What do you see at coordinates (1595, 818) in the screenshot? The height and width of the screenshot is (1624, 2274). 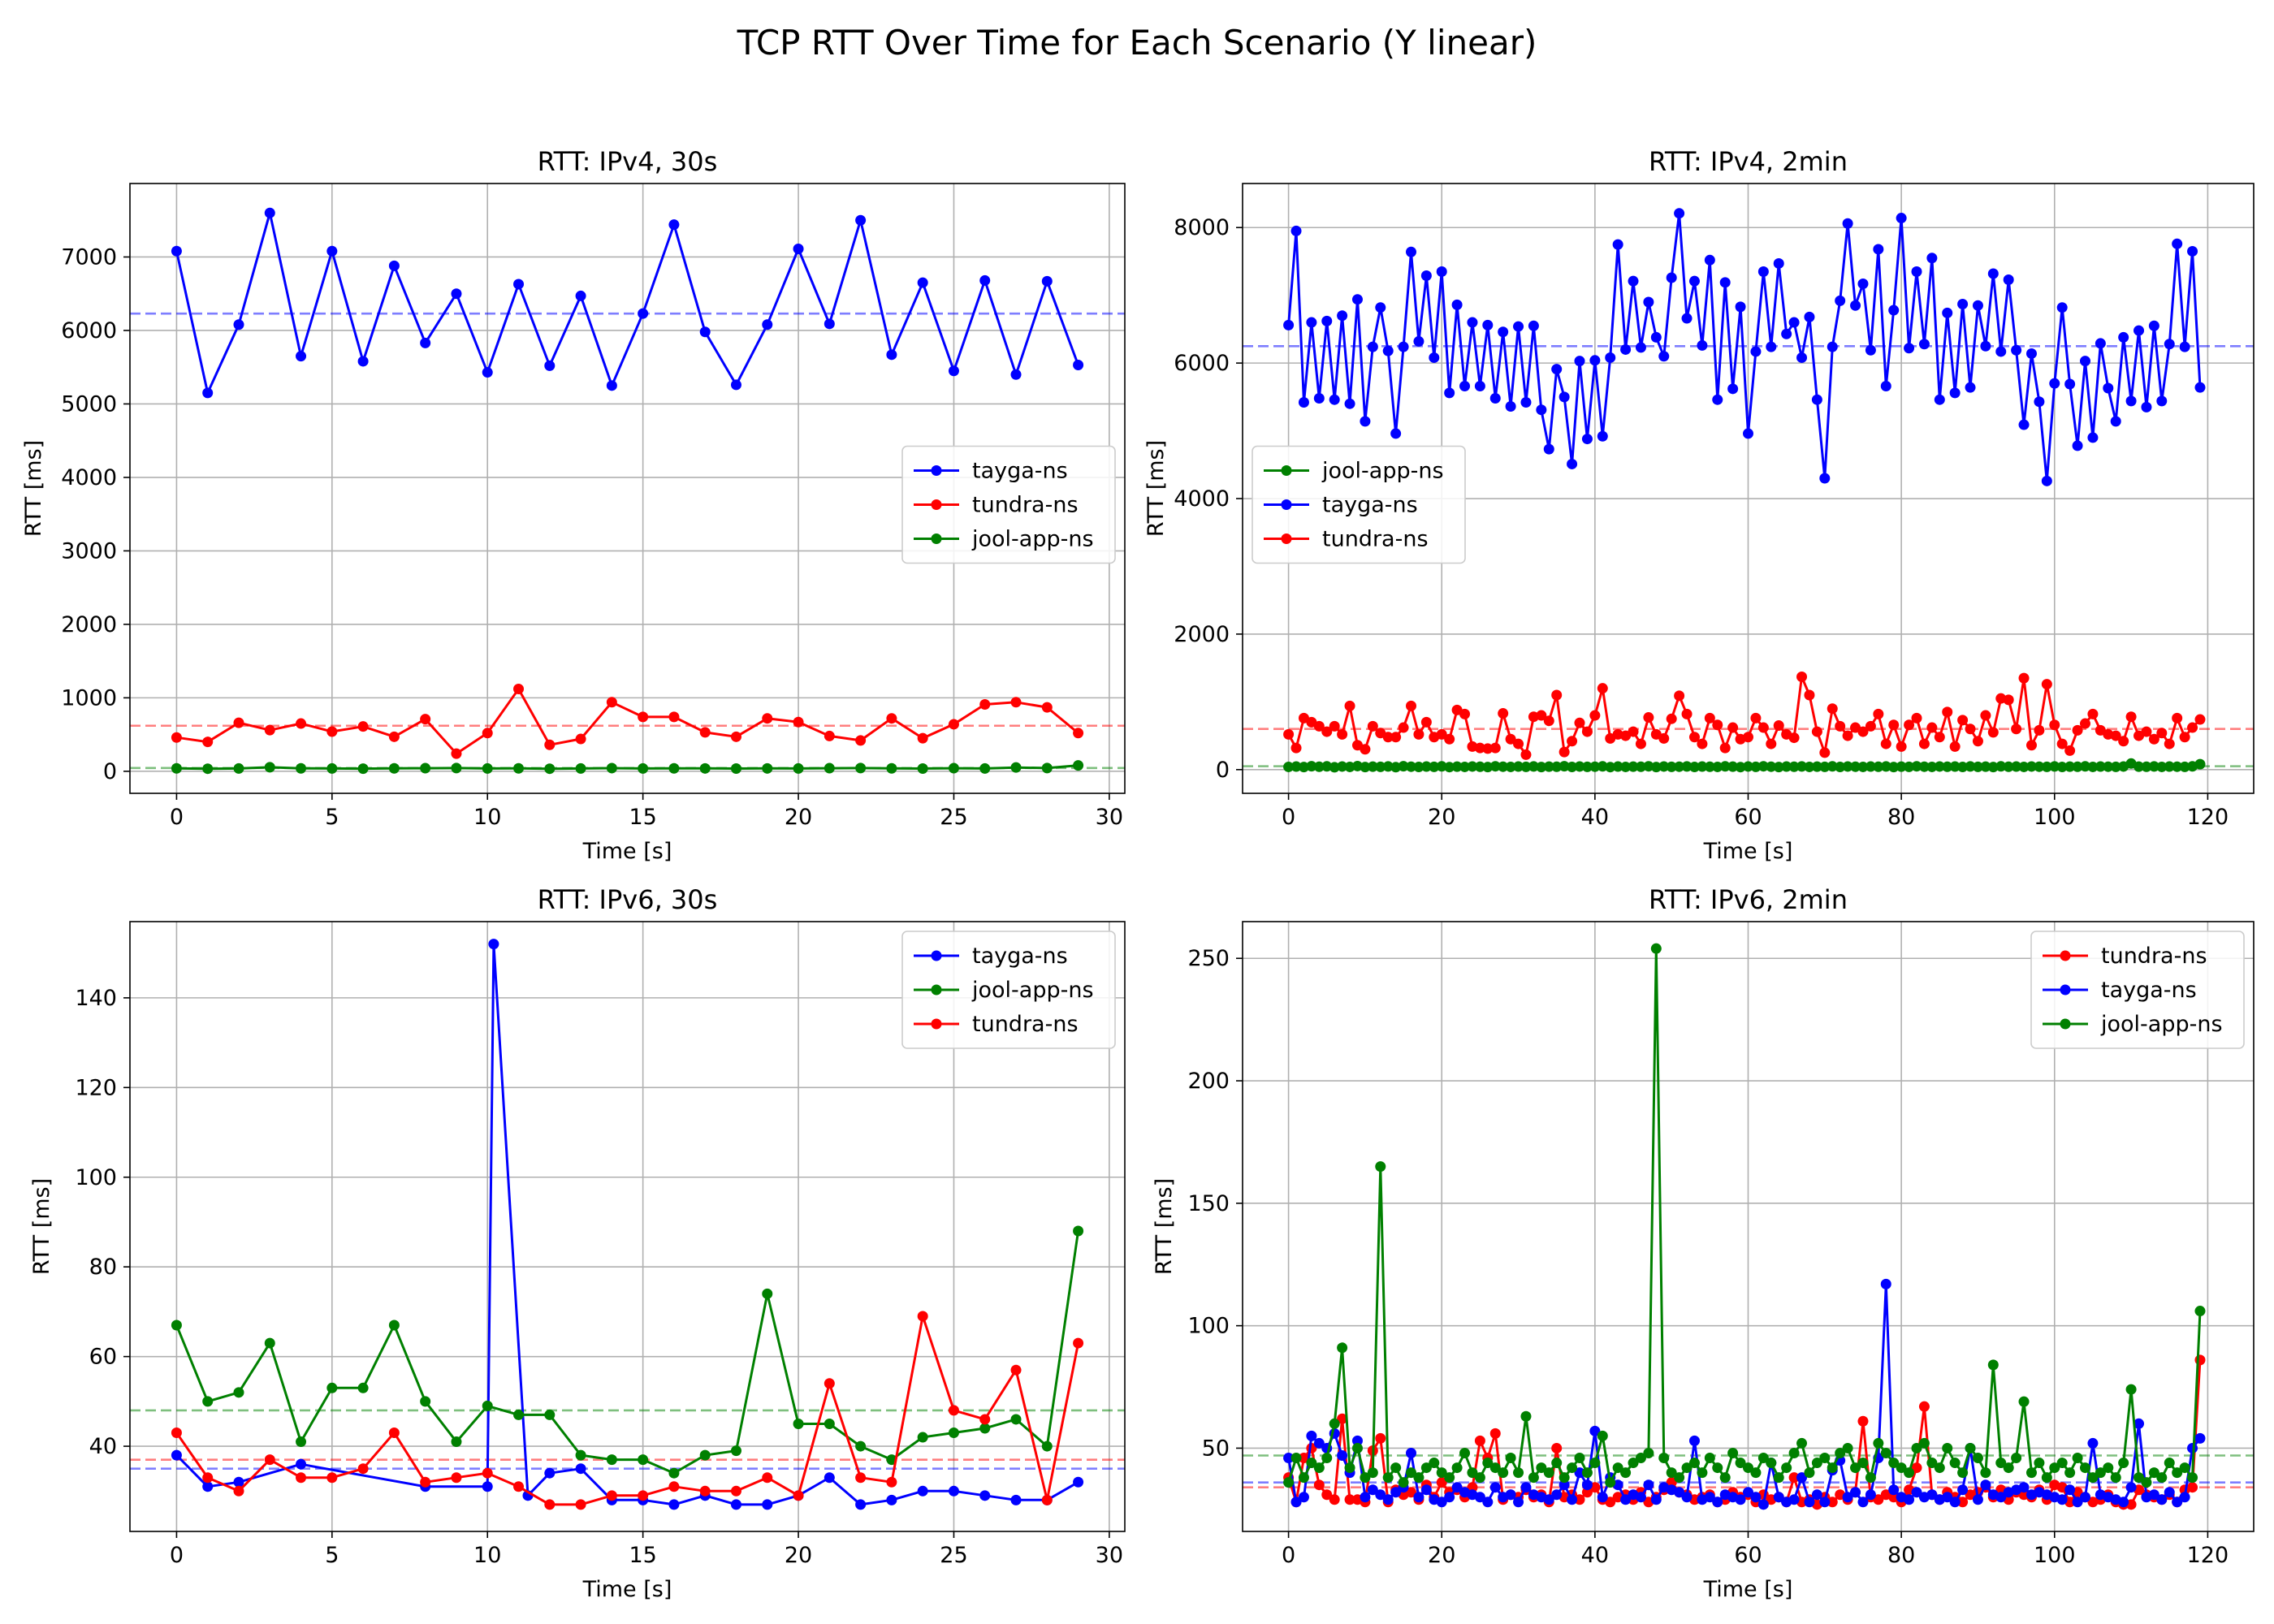 I see `x-tick-label: 40` at bounding box center [1595, 818].